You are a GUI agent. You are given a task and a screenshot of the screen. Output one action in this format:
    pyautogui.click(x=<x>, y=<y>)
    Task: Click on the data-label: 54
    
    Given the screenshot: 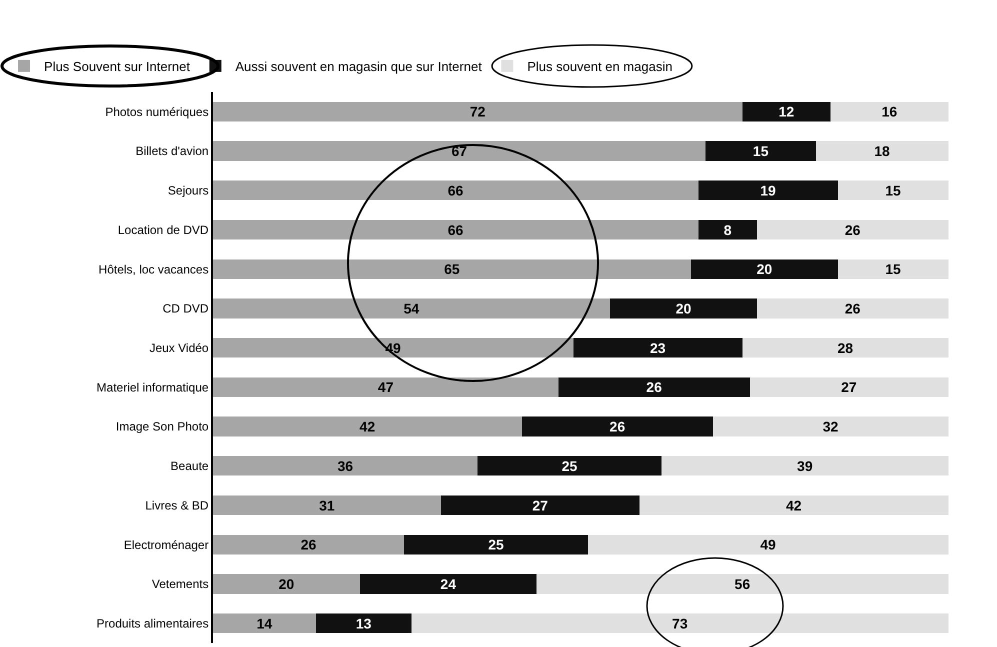 What is the action you would take?
    pyautogui.click(x=412, y=308)
    